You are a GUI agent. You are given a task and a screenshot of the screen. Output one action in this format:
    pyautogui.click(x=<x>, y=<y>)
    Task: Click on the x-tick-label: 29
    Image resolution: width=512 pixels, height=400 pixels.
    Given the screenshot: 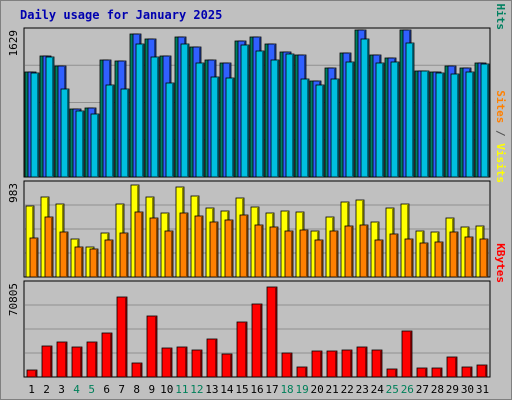 What is the action you would take?
    pyautogui.click(x=452, y=389)
    